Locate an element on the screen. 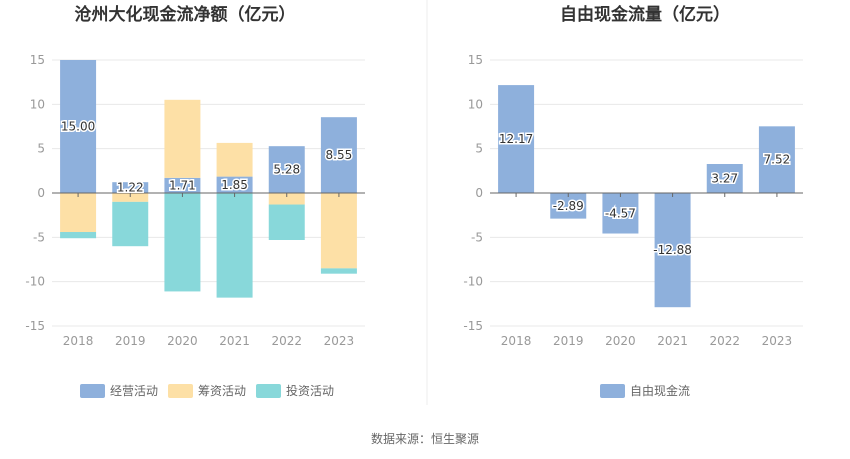 The image size is (850, 459). data-source-note: 数据来源：恒生聚源 is located at coordinates (425, 438).